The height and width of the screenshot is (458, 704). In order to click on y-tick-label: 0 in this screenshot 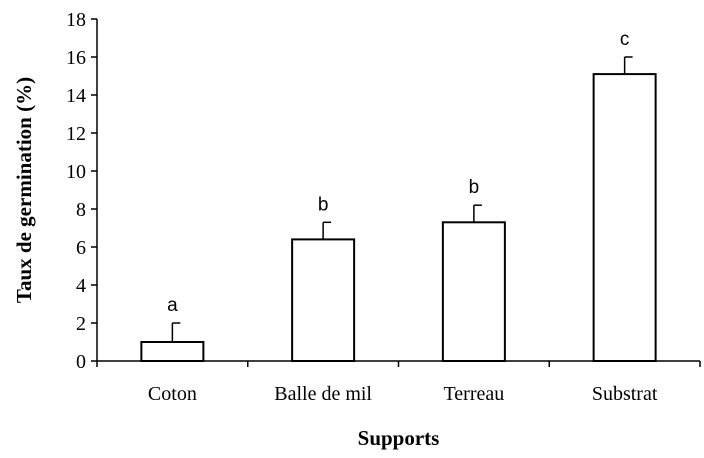, I will do `click(81, 362)`.